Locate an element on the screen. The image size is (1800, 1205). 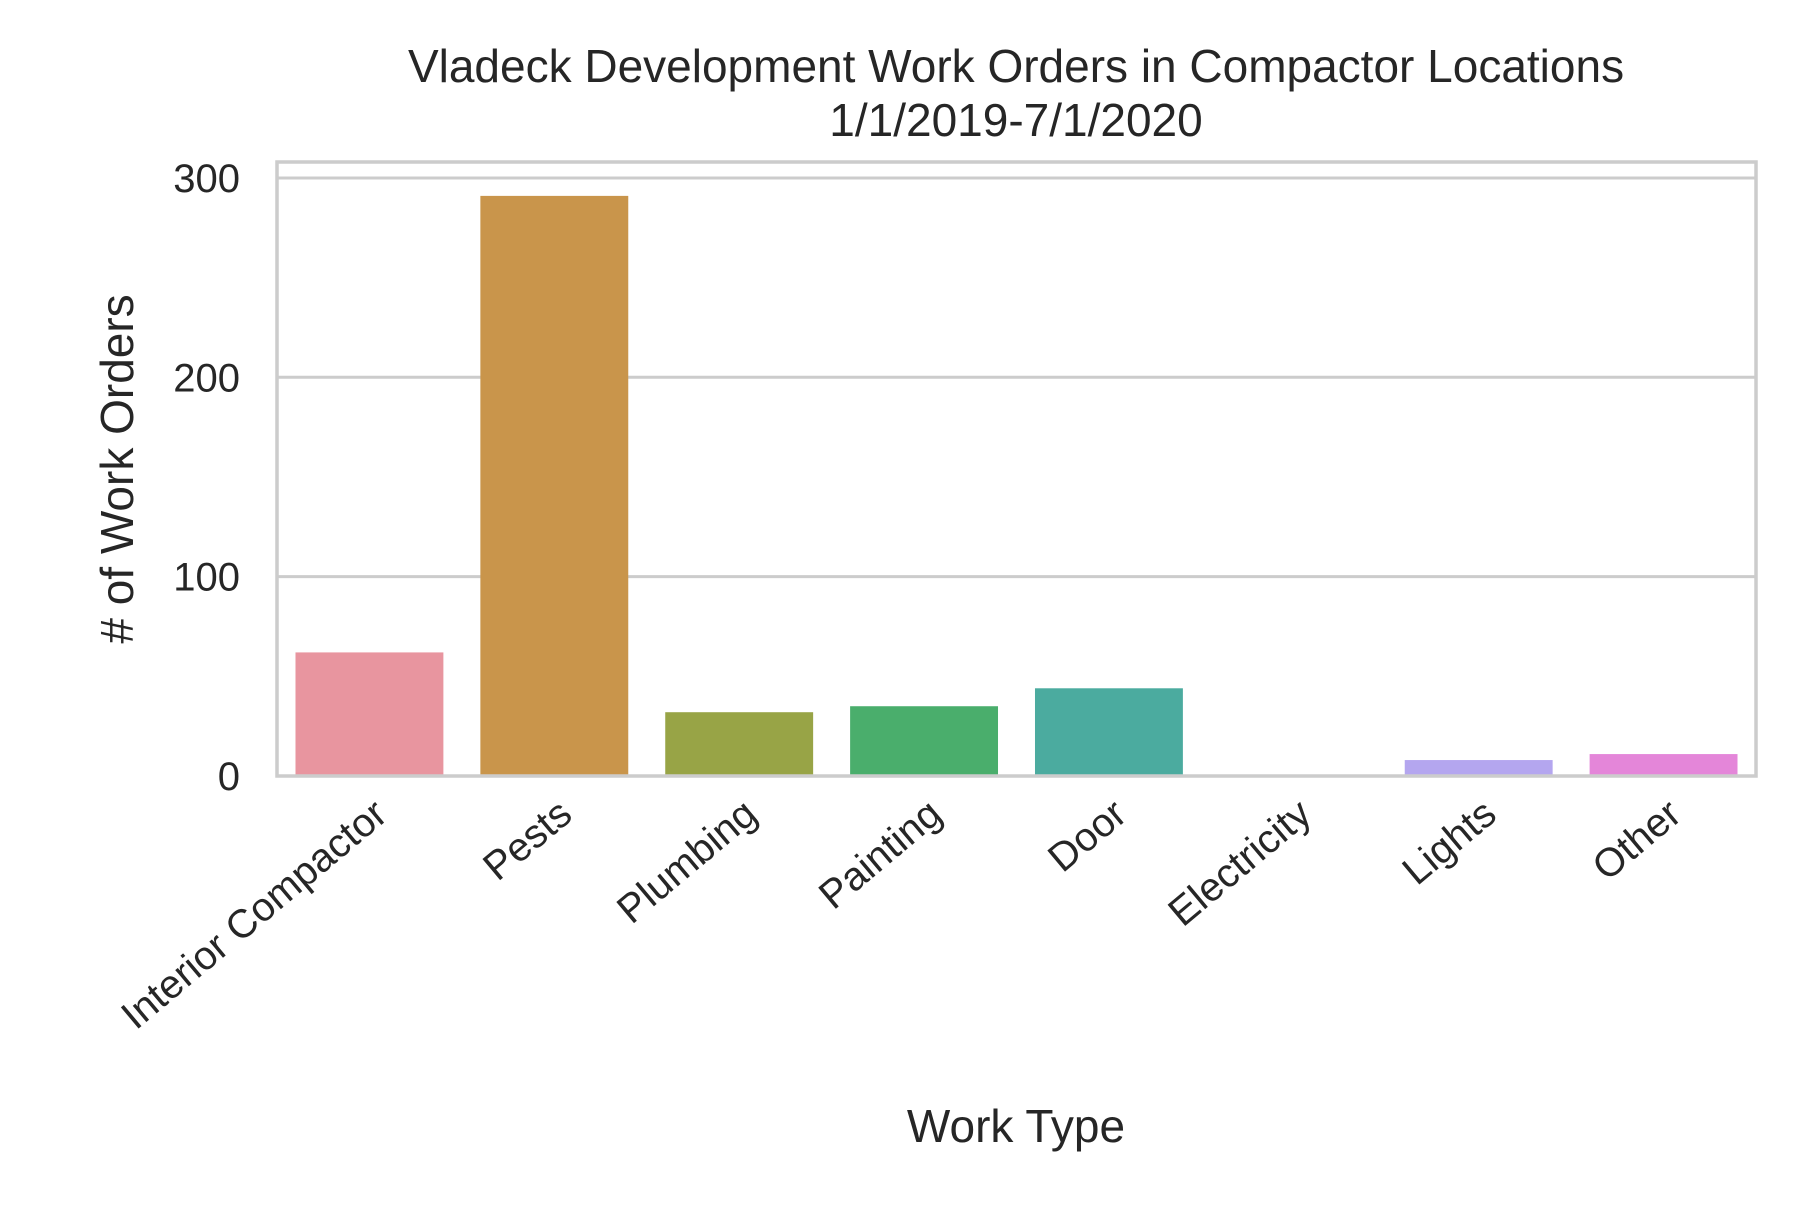
x-axis-label: Work Type is located at coordinates (1016, 1126).